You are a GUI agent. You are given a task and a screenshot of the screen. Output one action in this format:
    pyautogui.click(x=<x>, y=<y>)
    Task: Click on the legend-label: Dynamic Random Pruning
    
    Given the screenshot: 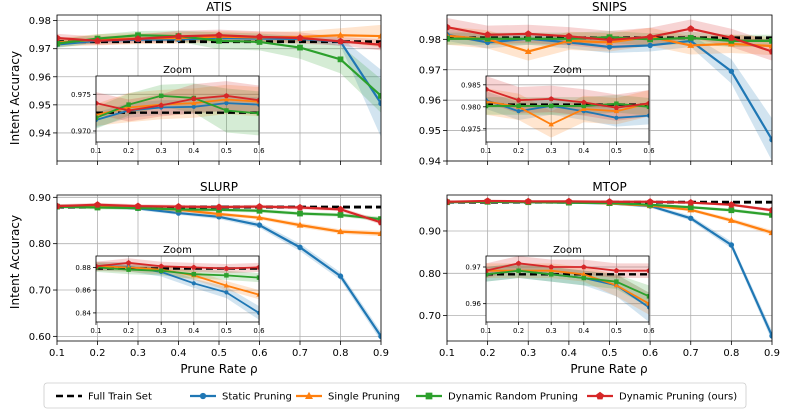 What is the action you would take?
    pyautogui.click(x=513, y=397)
    